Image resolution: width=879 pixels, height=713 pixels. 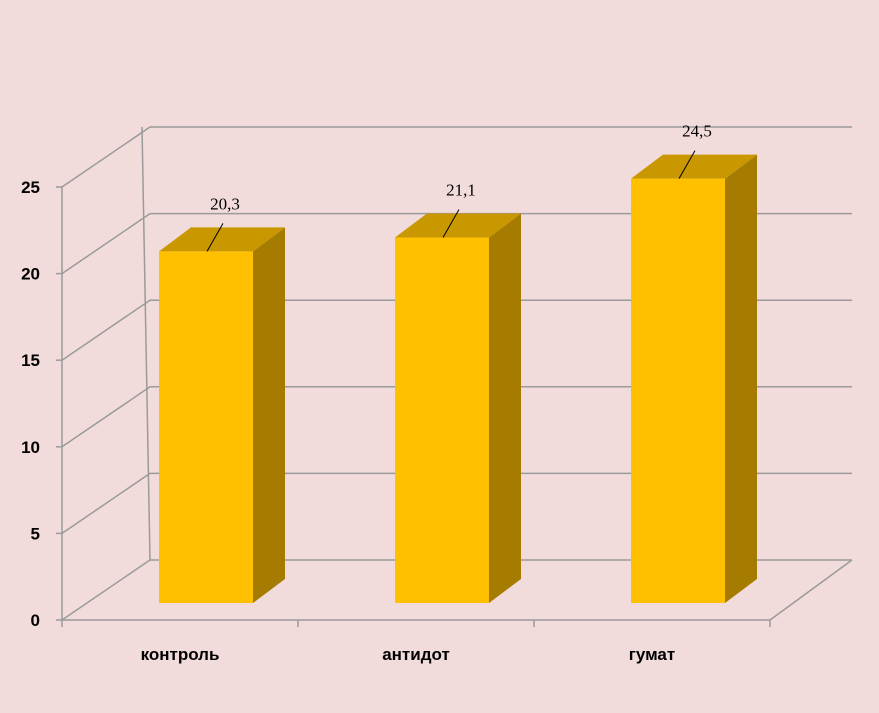 I want to click on y-tick-label: 10, so click(x=30, y=447).